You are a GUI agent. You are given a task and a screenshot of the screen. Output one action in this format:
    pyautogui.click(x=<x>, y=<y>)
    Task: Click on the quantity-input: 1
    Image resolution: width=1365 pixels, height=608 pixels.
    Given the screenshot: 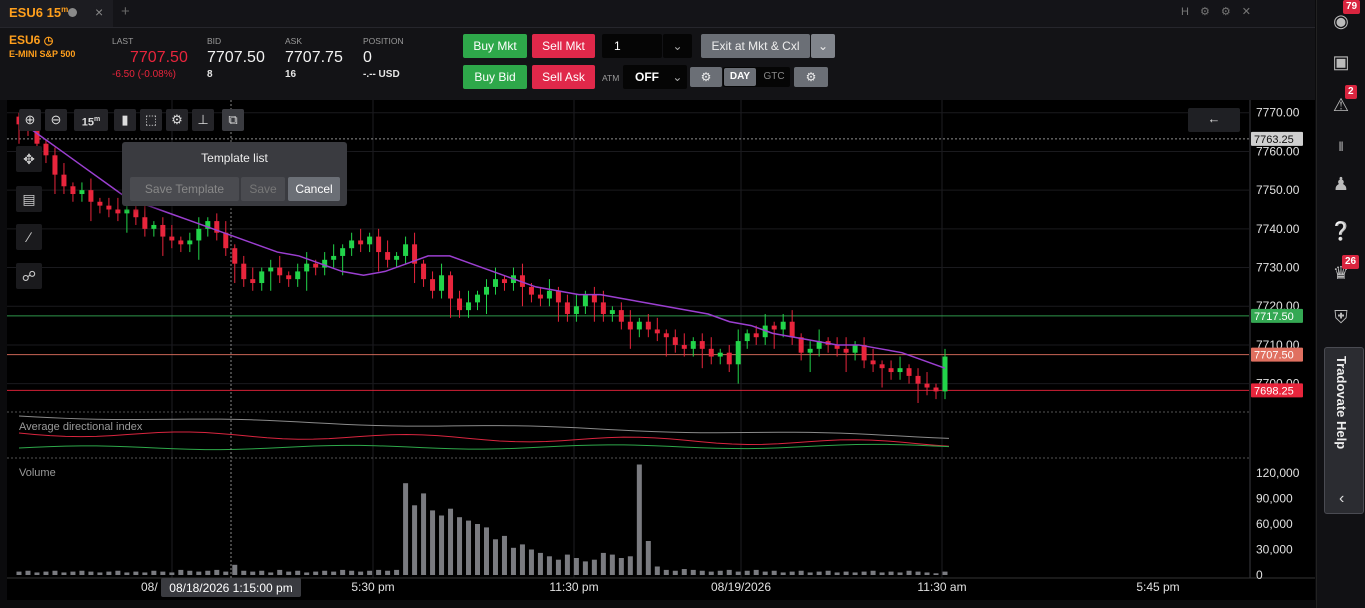 What is the action you would take?
    pyautogui.click(x=632, y=46)
    